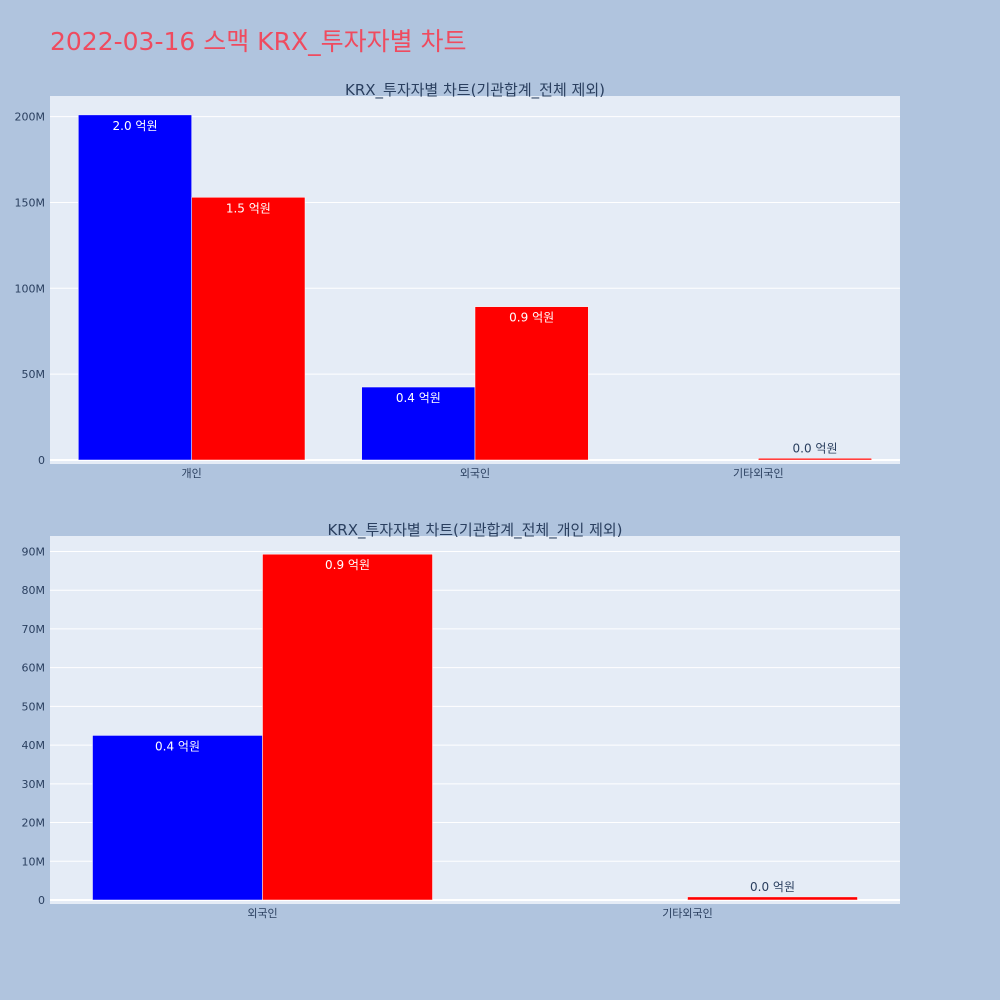 This screenshot has width=1000, height=1000. What do you see at coordinates (34, 823) in the screenshot?
I see `y-tick-label: 20M` at bounding box center [34, 823].